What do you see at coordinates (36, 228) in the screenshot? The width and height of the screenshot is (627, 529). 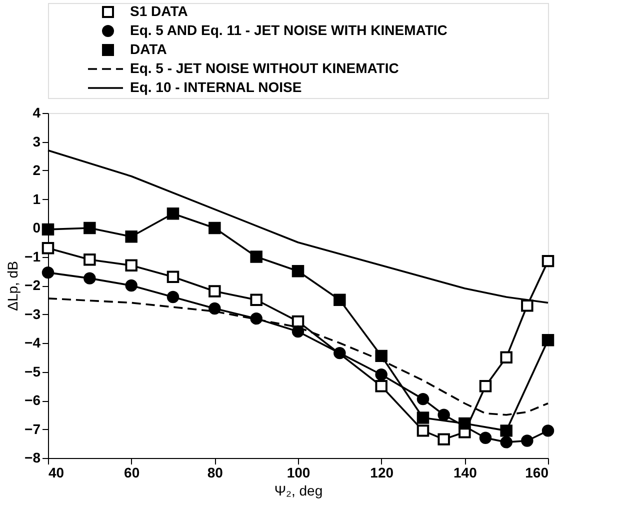 I see `y-tick-label: 0` at bounding box center [36, 228].